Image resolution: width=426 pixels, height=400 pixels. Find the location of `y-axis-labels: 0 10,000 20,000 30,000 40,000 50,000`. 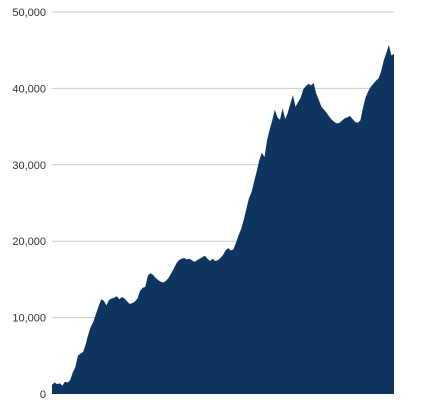

y-axis-labels: 0 10,000 20,000 30,000 40,000 50,000 is located at coordinates (29, 203).